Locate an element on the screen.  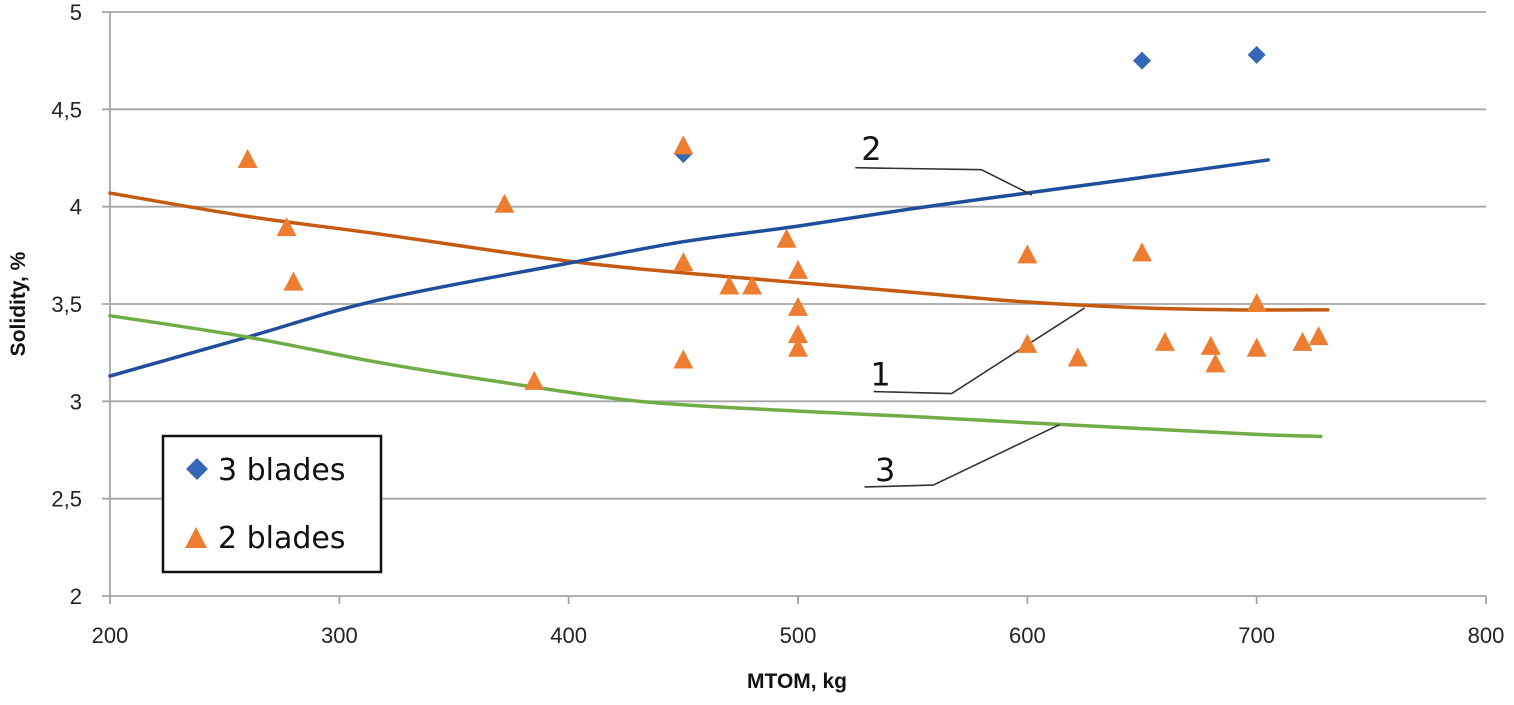
y-tick-labels: 2 2,5 3 3,5 4 4,5 5 is located at coordinates (66, 304).